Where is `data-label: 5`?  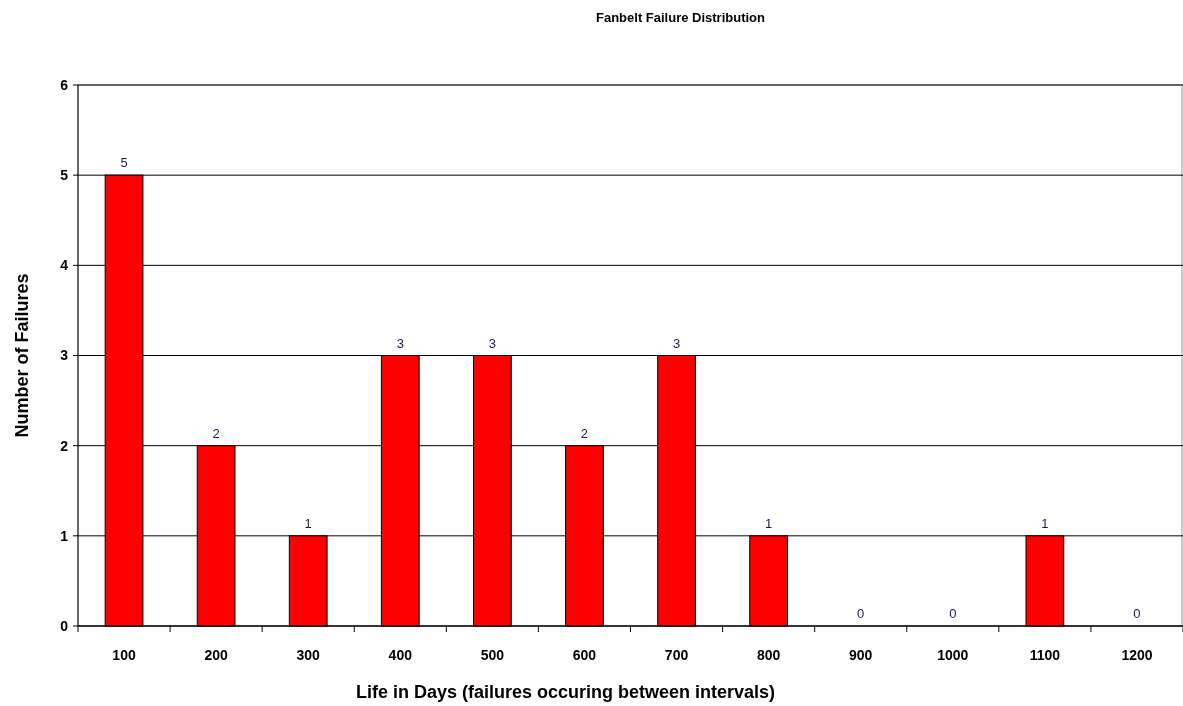
data-label: 5 is located at coordinates (124, 163).